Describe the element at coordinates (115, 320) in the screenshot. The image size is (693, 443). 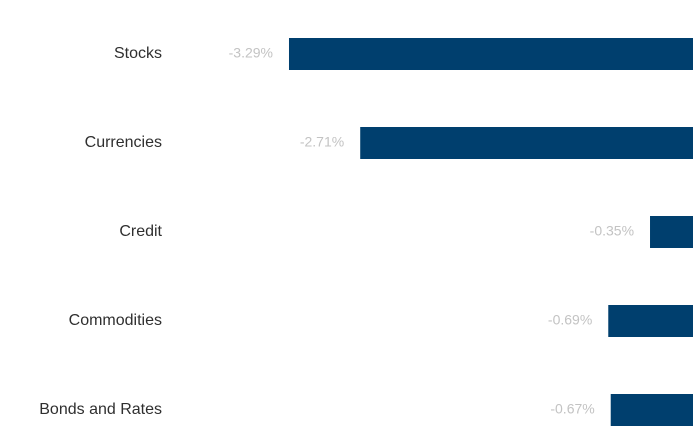
I see `category-label: Commodities` at that location.